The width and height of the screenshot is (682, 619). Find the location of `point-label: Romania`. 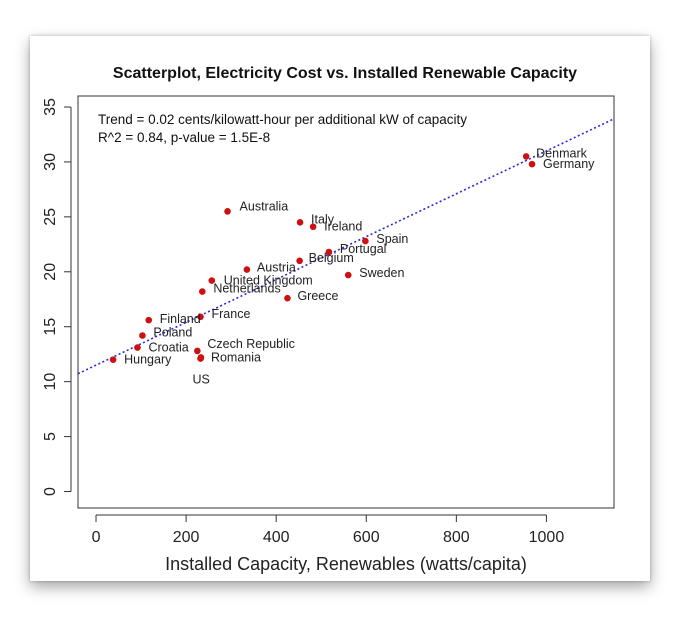

point-label: Romania is located at coordinates (236, 357).